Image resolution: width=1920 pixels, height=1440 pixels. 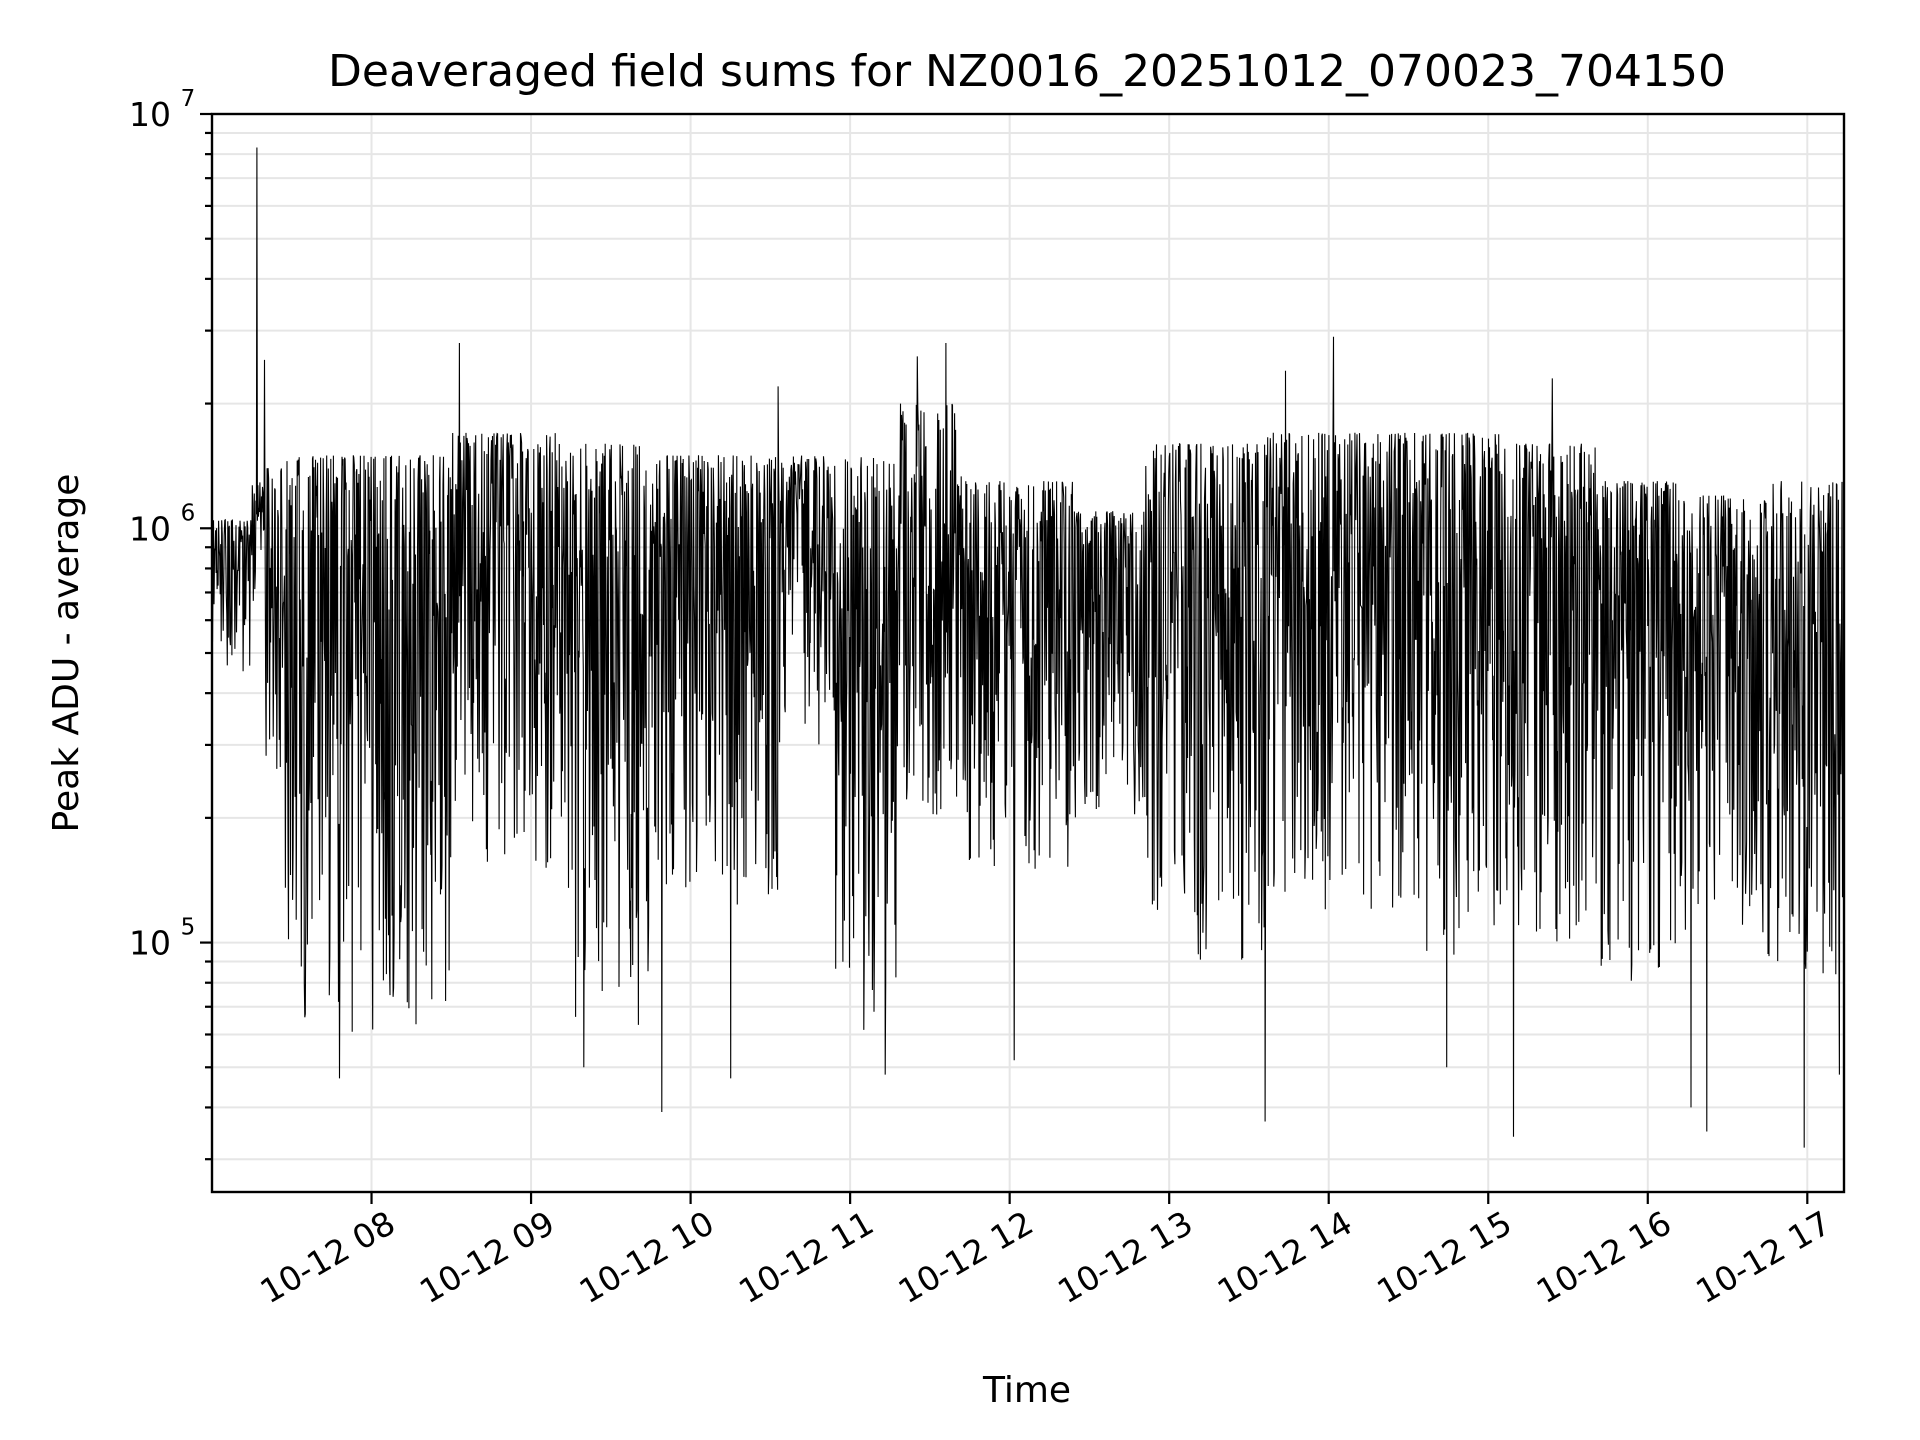 I want to click on y-tick-exponent: 5, so click(x=188, y=928).